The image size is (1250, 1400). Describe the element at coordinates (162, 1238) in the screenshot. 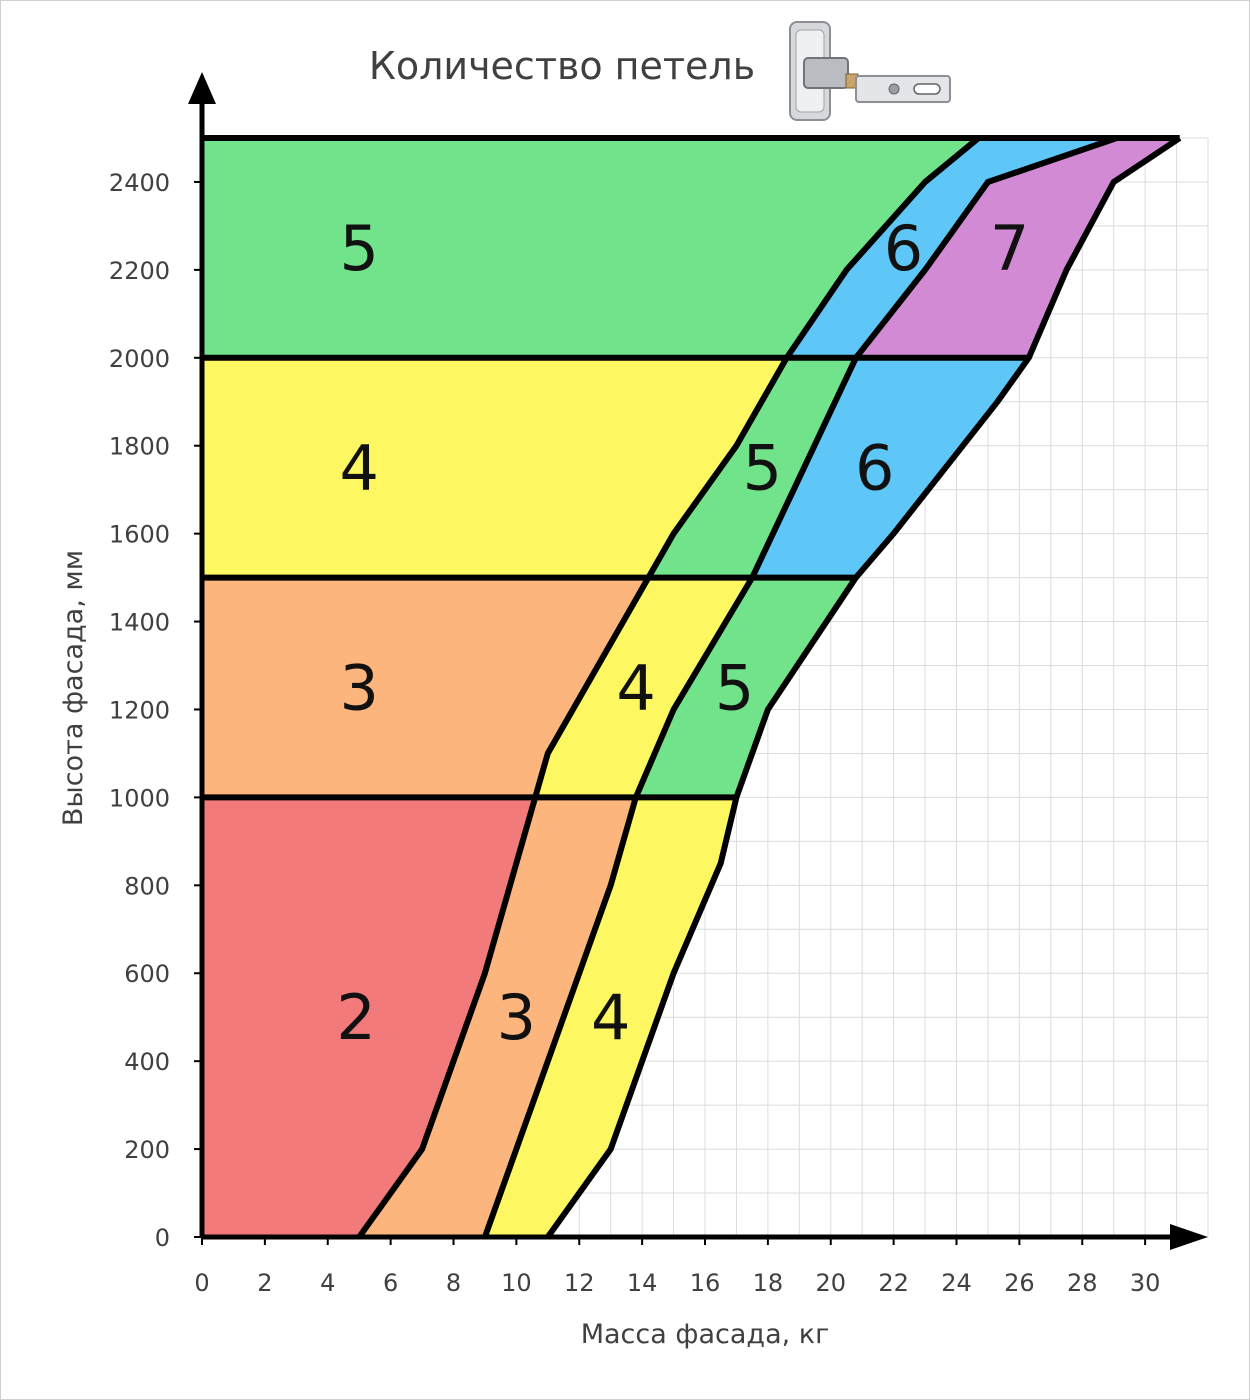

I see `y-tick-label: 0` at that location.